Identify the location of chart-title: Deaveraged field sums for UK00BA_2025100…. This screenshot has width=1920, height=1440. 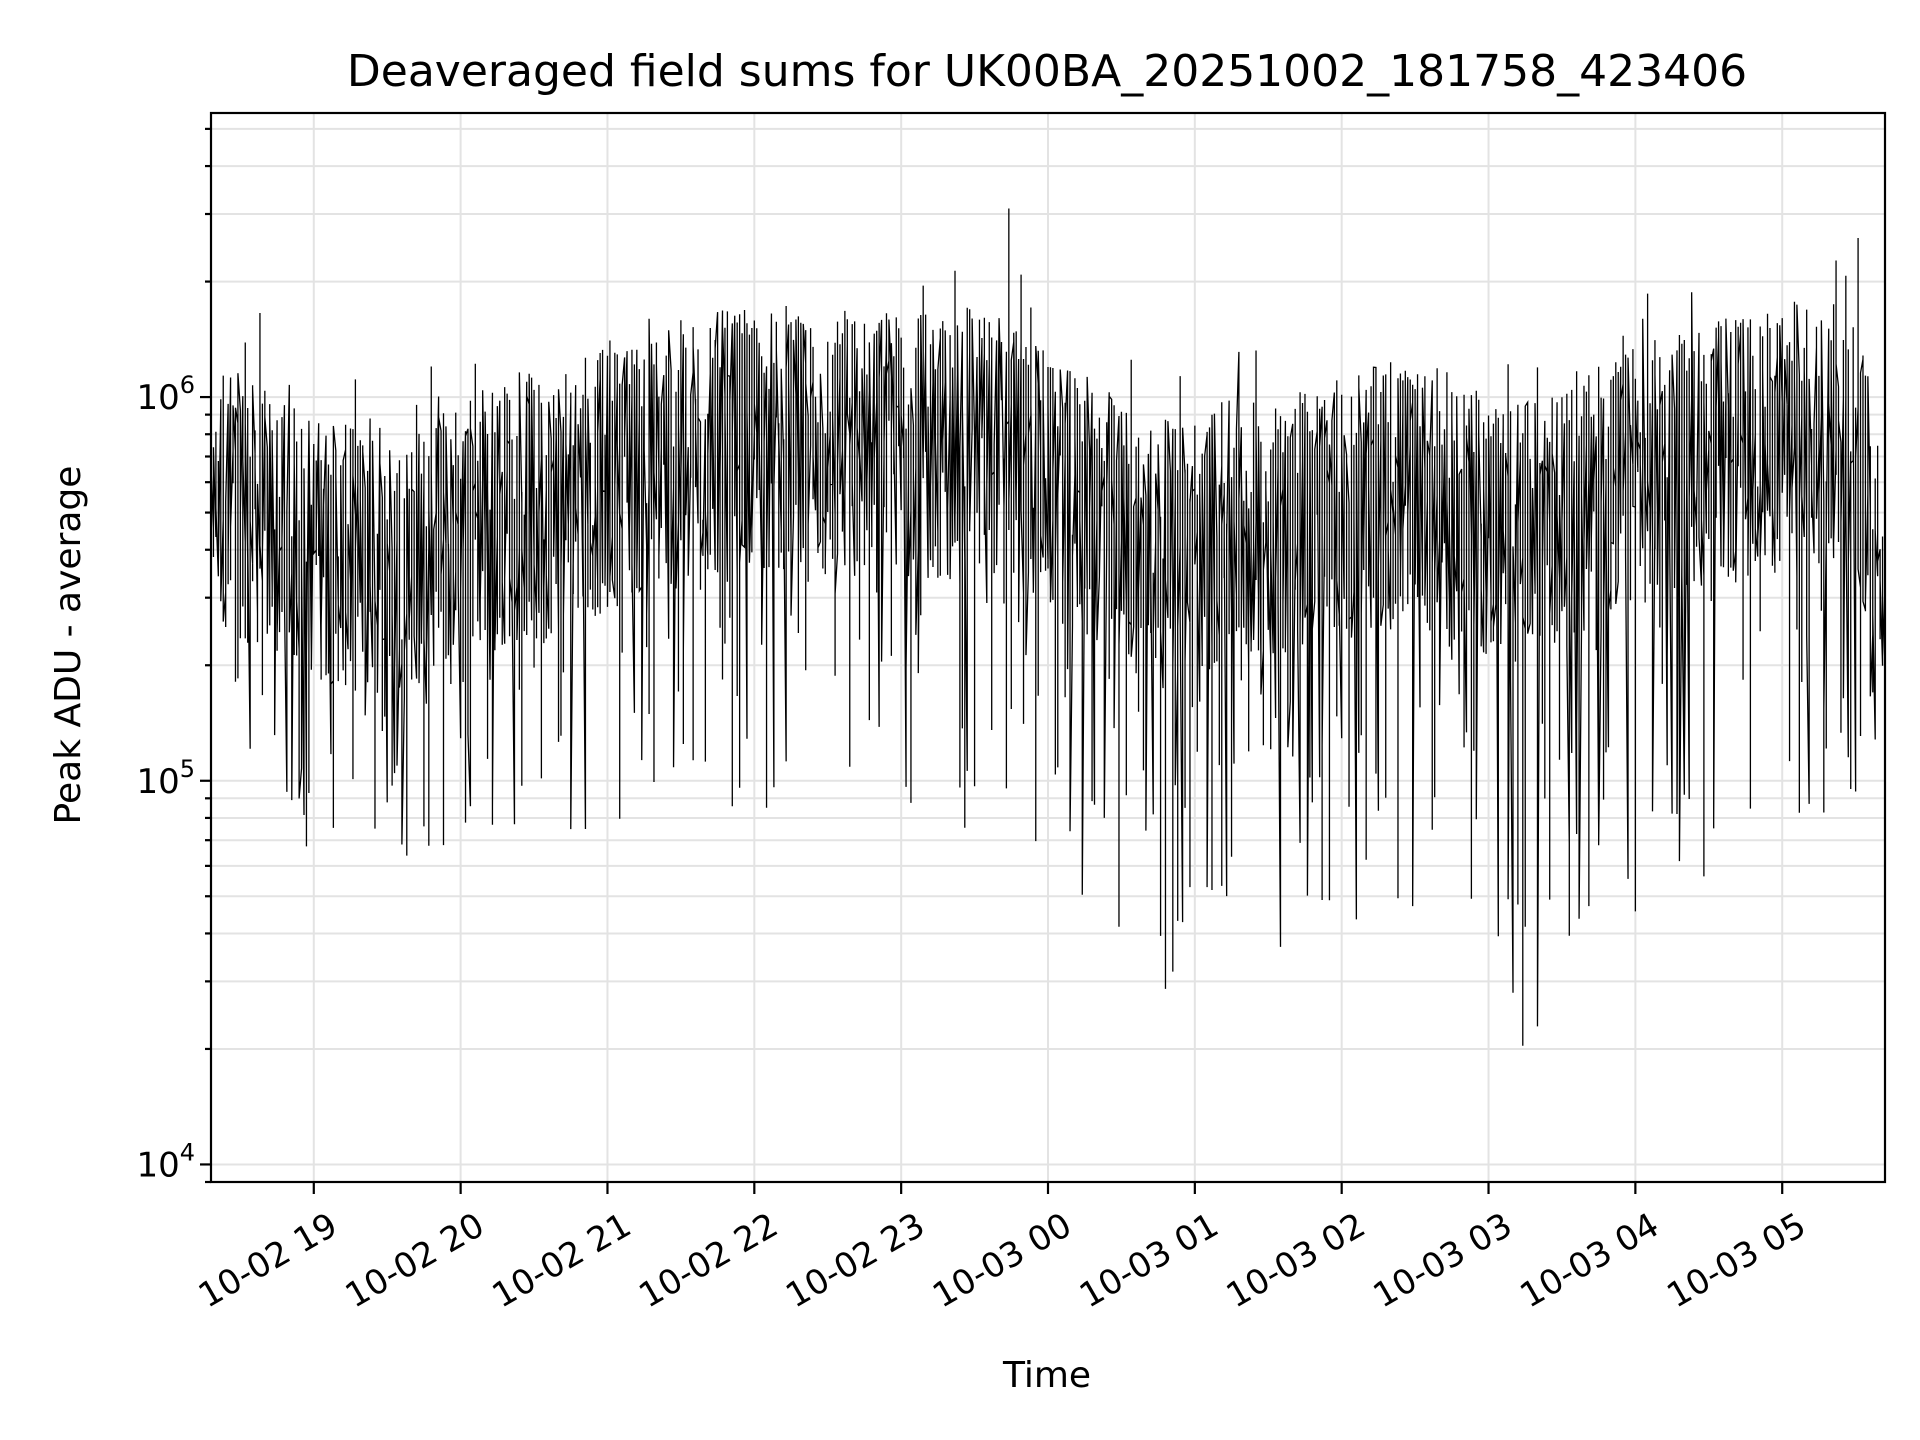
(1047, 71).